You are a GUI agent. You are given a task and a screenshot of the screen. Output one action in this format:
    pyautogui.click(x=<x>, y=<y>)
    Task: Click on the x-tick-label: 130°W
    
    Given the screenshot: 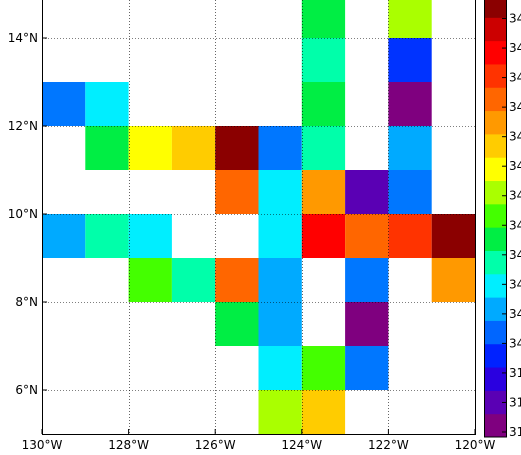 What is the action you would take?
    pyautogui.click(x=42, y=445)
    